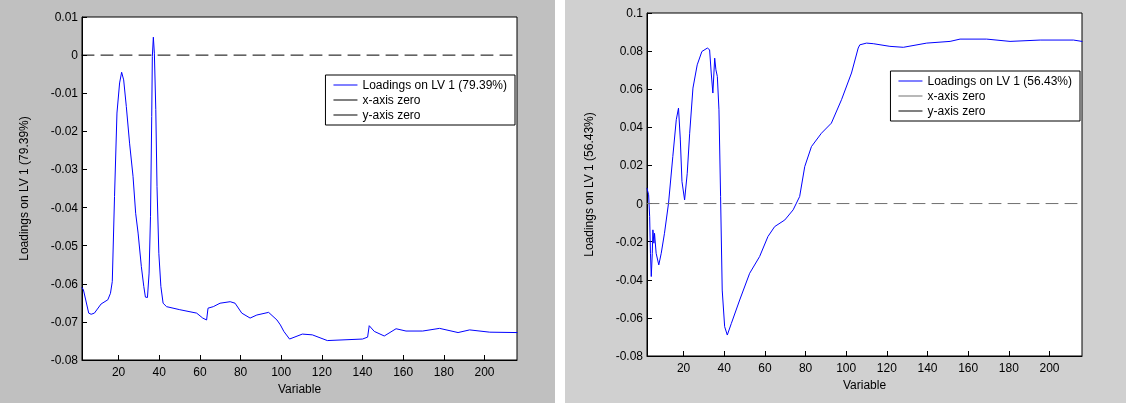  What do you see at coordinates (64, 245) in the screenshot?
I see `y-tick-label: -0.05` at bounding box center [64, 245].